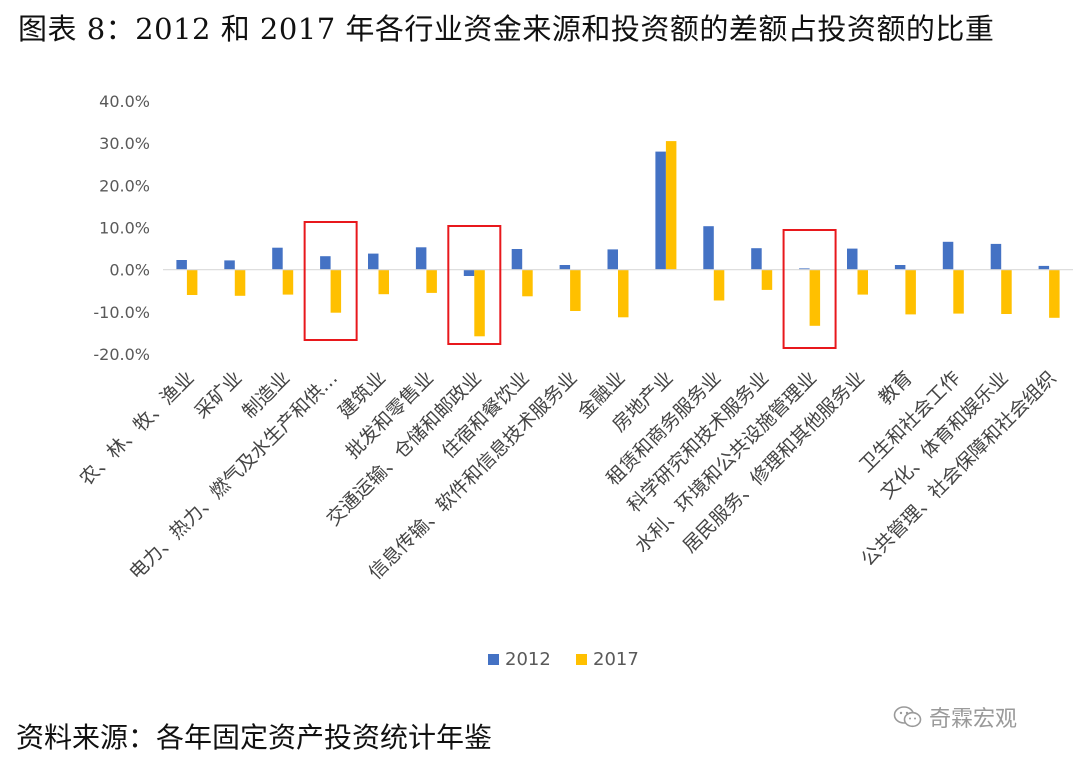 The image size is (1080, 765). Describe the element at coordinates (124, 143) in the screenshot. I see `y-tick-label: 30.0%` at that location.